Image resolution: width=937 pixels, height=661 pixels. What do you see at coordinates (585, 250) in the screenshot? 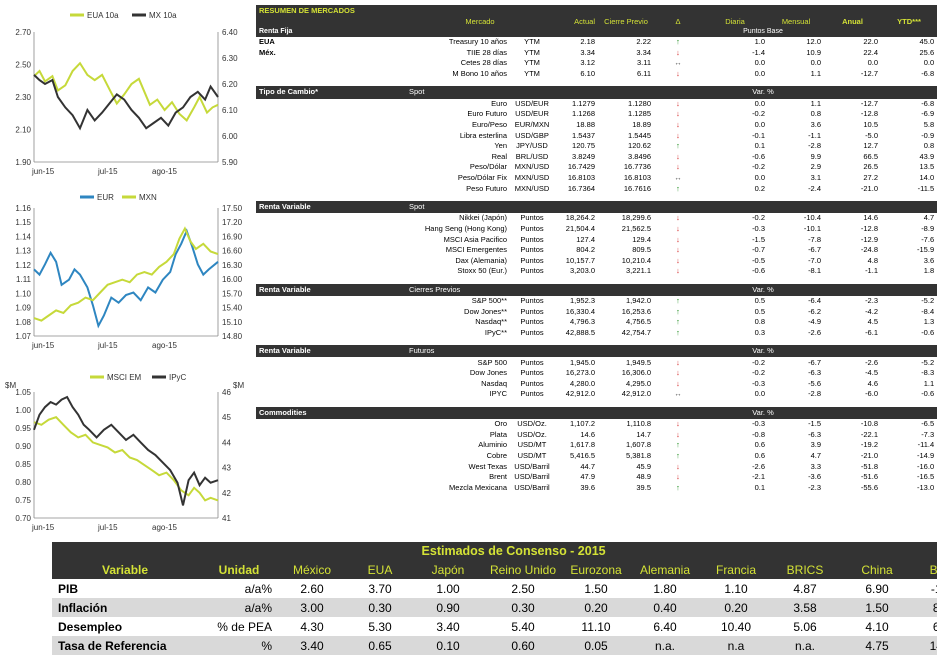
I see `row-actual: 804.2` at bounding box center [585, 250].